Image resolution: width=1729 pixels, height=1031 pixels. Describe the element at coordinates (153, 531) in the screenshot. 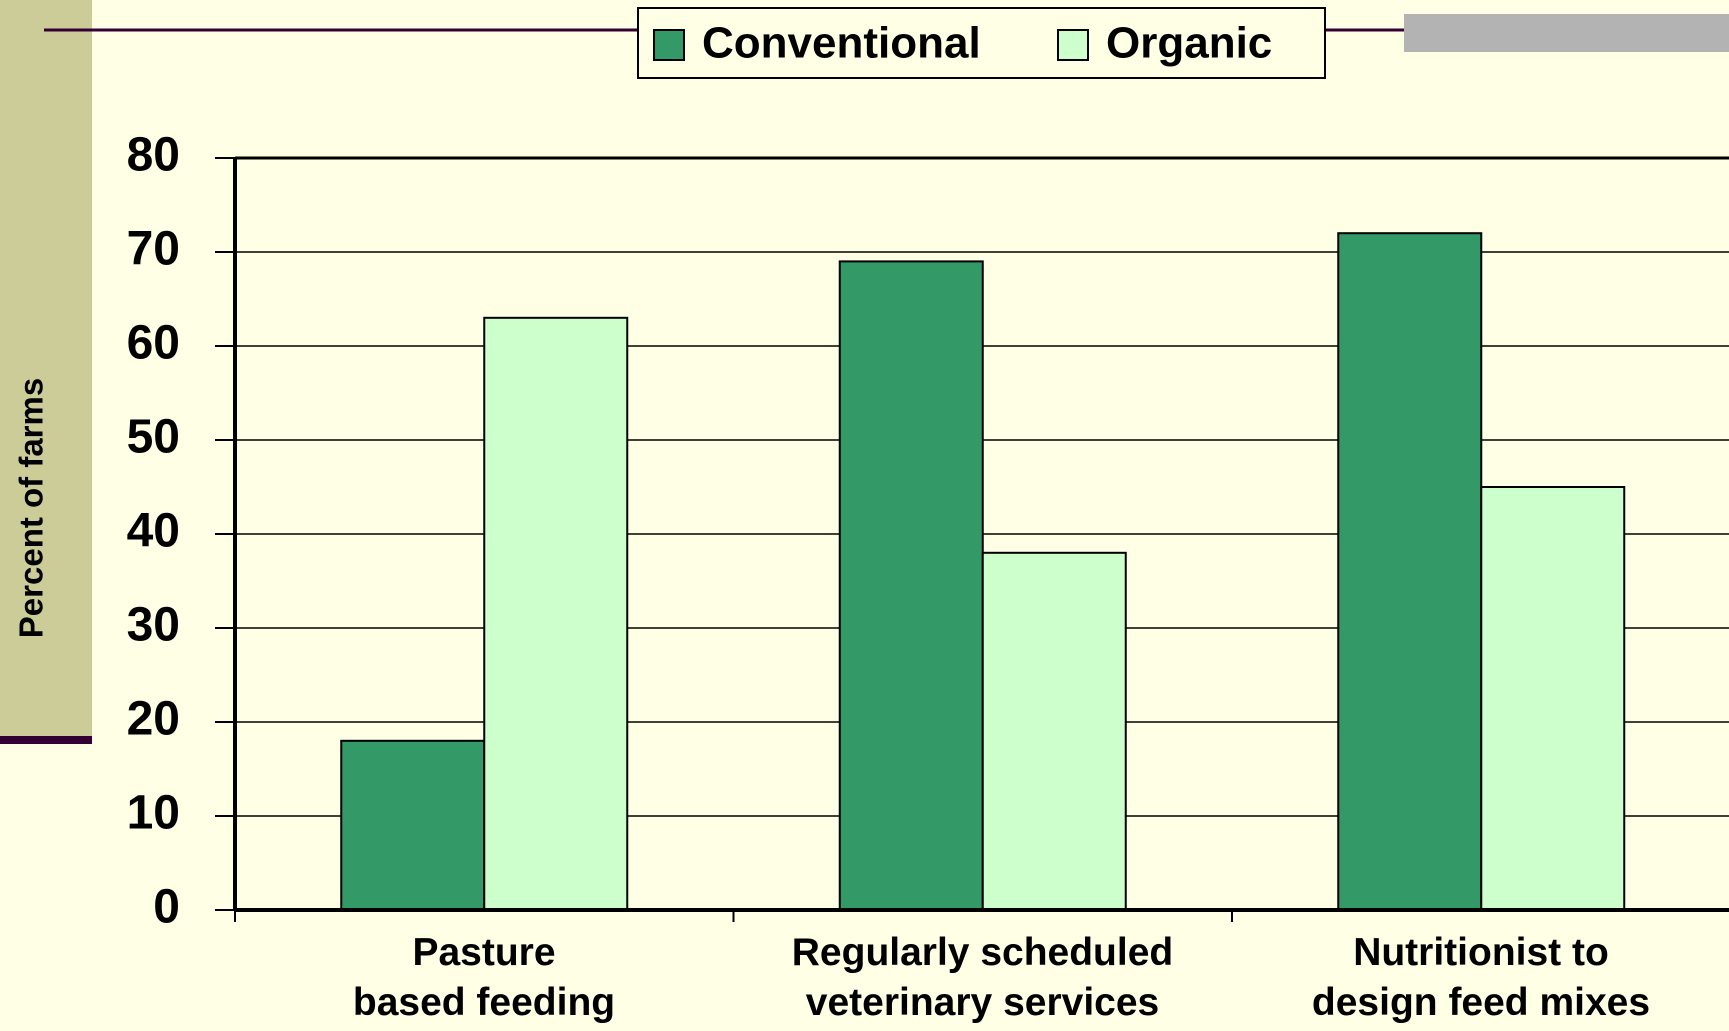

I see `y-tick-label: 40` at that location.